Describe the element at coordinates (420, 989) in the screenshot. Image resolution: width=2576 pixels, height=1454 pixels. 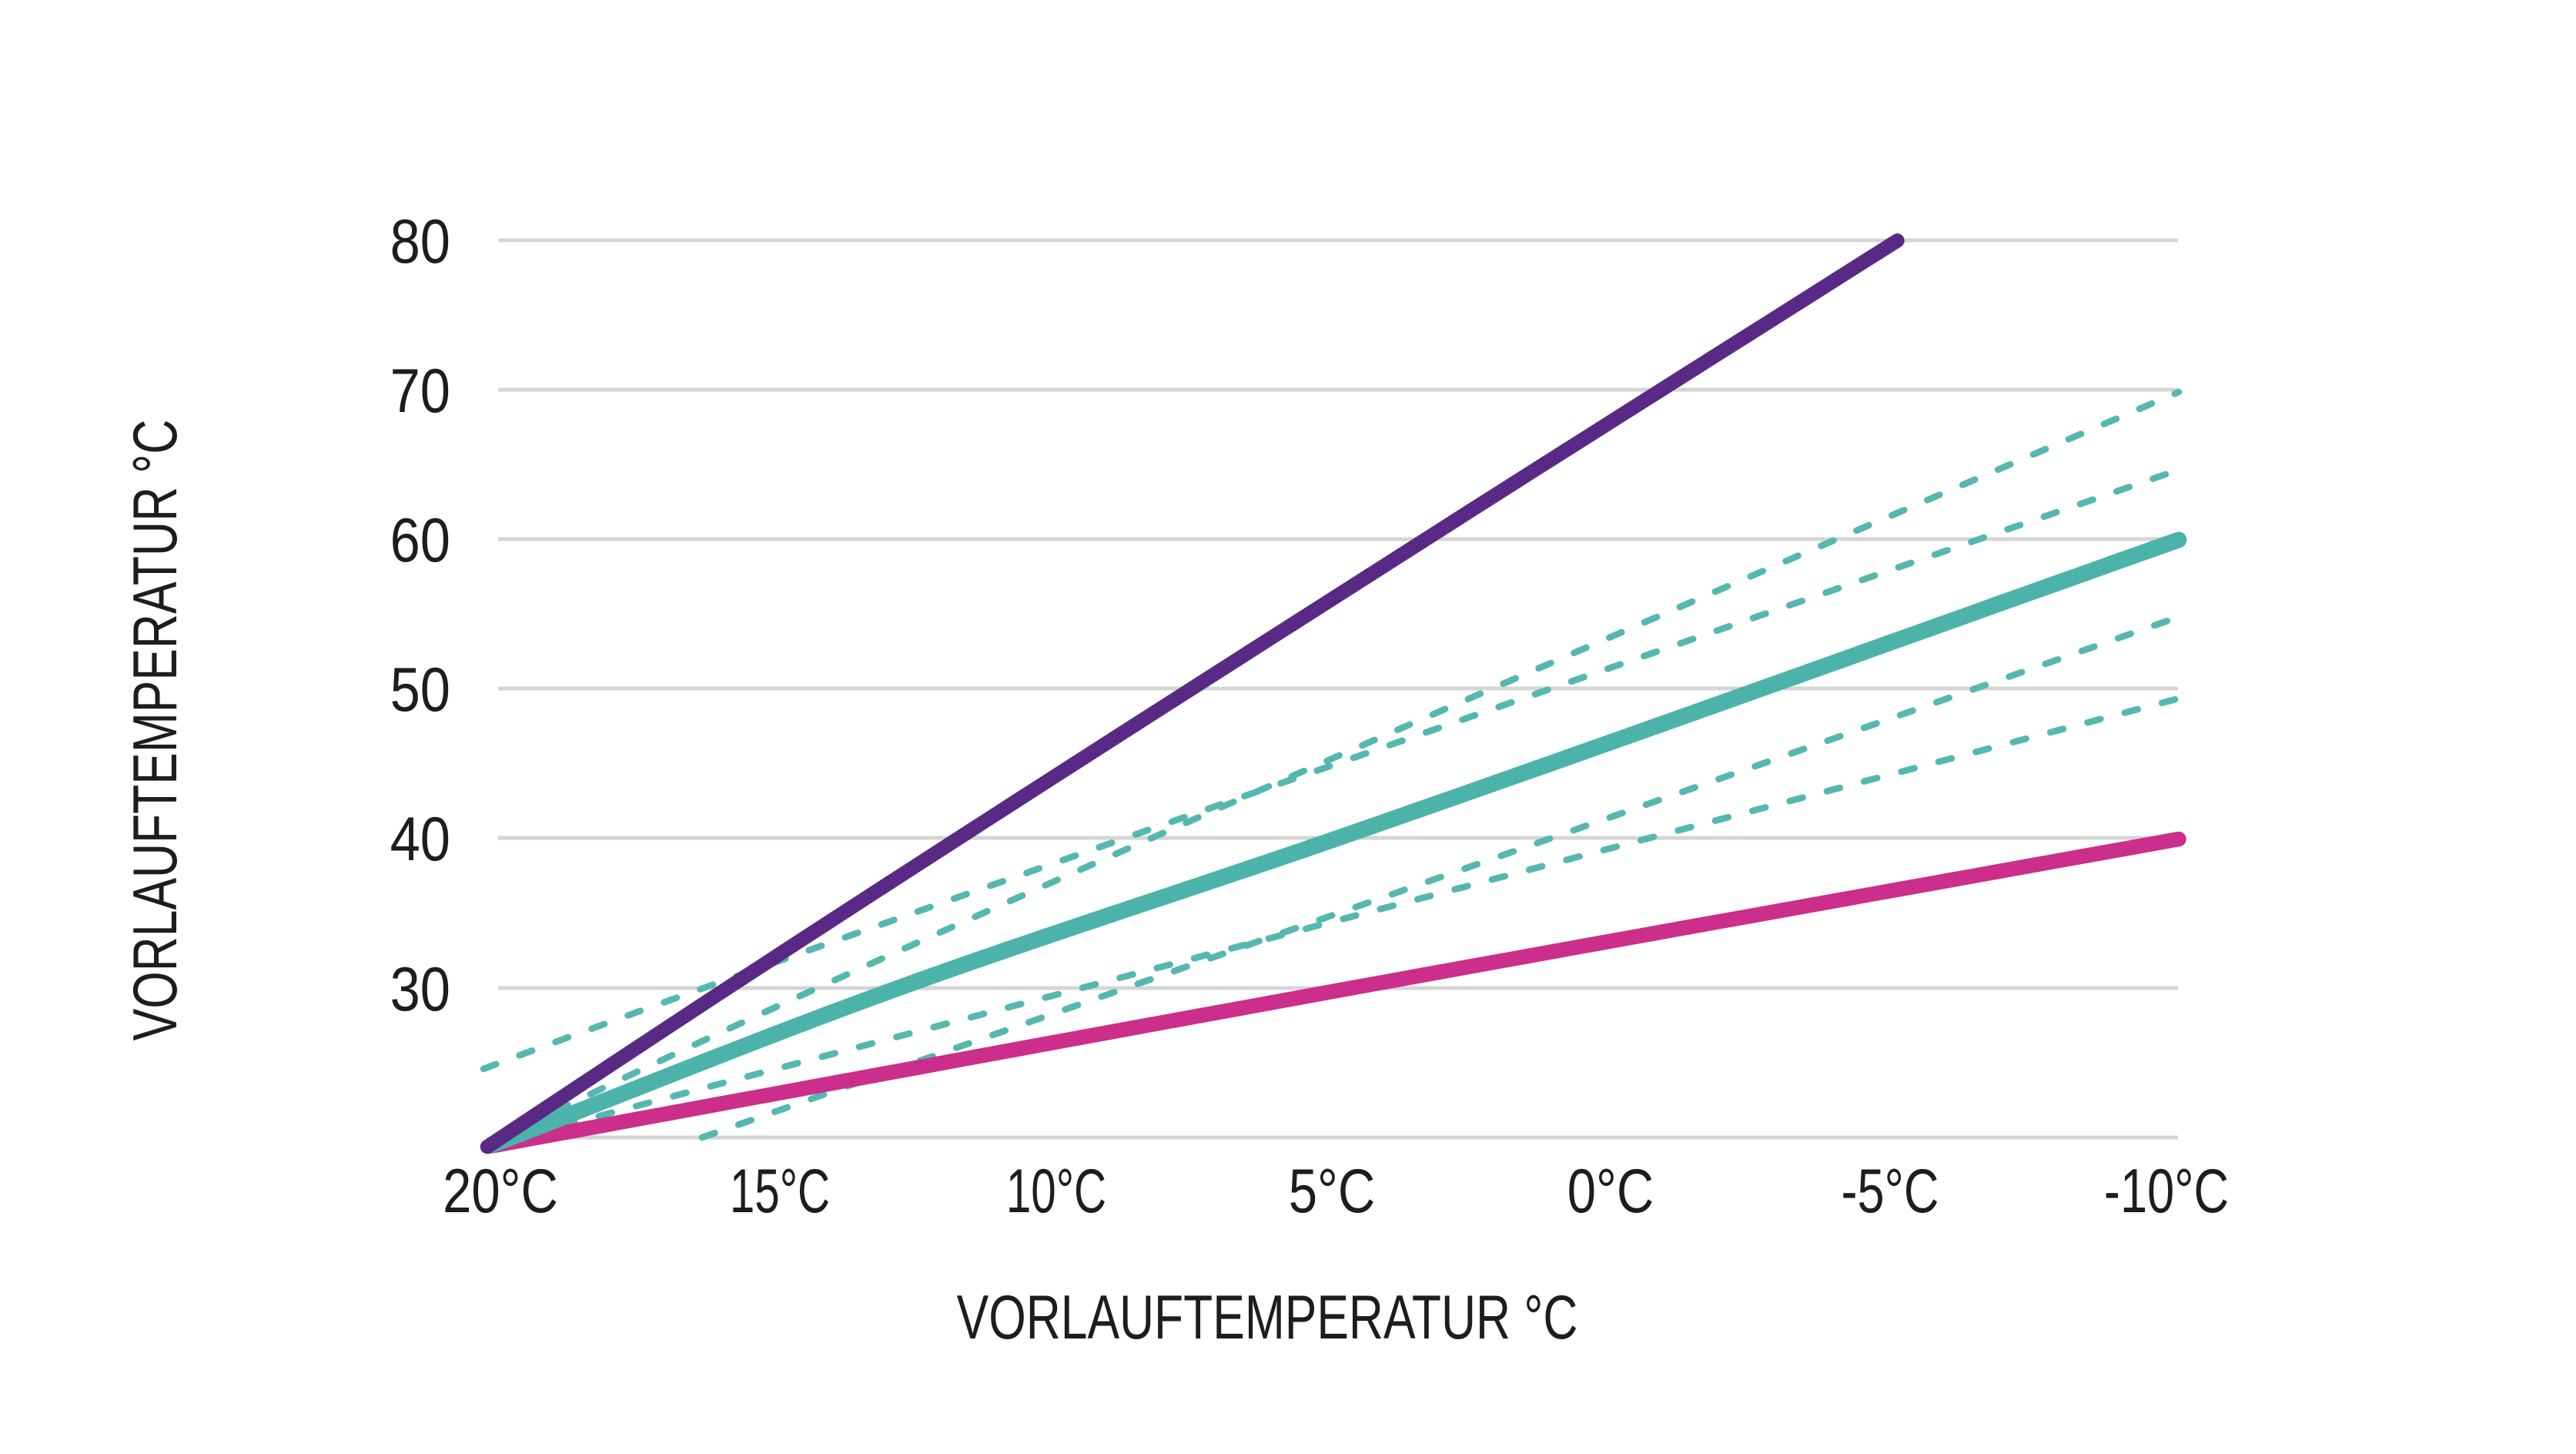
I see `svg-text: 30` at that location.